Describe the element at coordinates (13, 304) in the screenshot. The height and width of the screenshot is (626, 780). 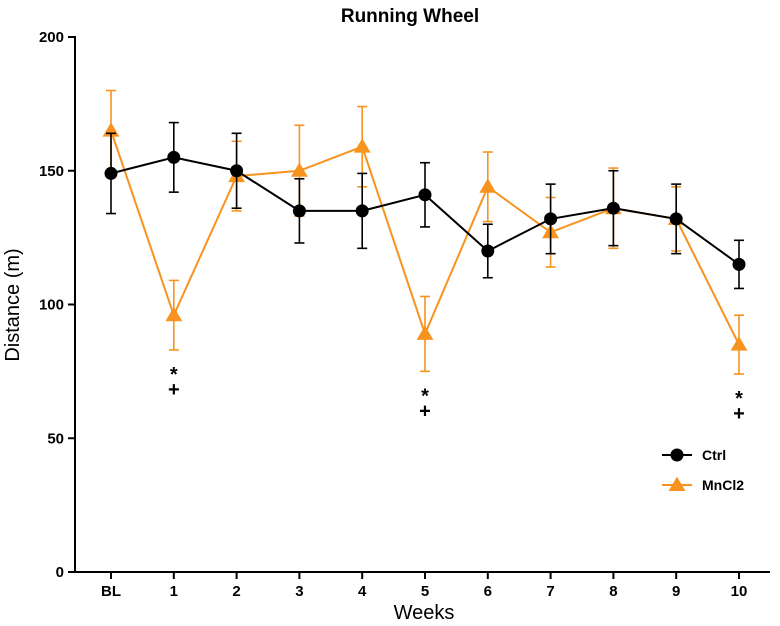
I see `y-axis-title: Distance (m)` at that location.